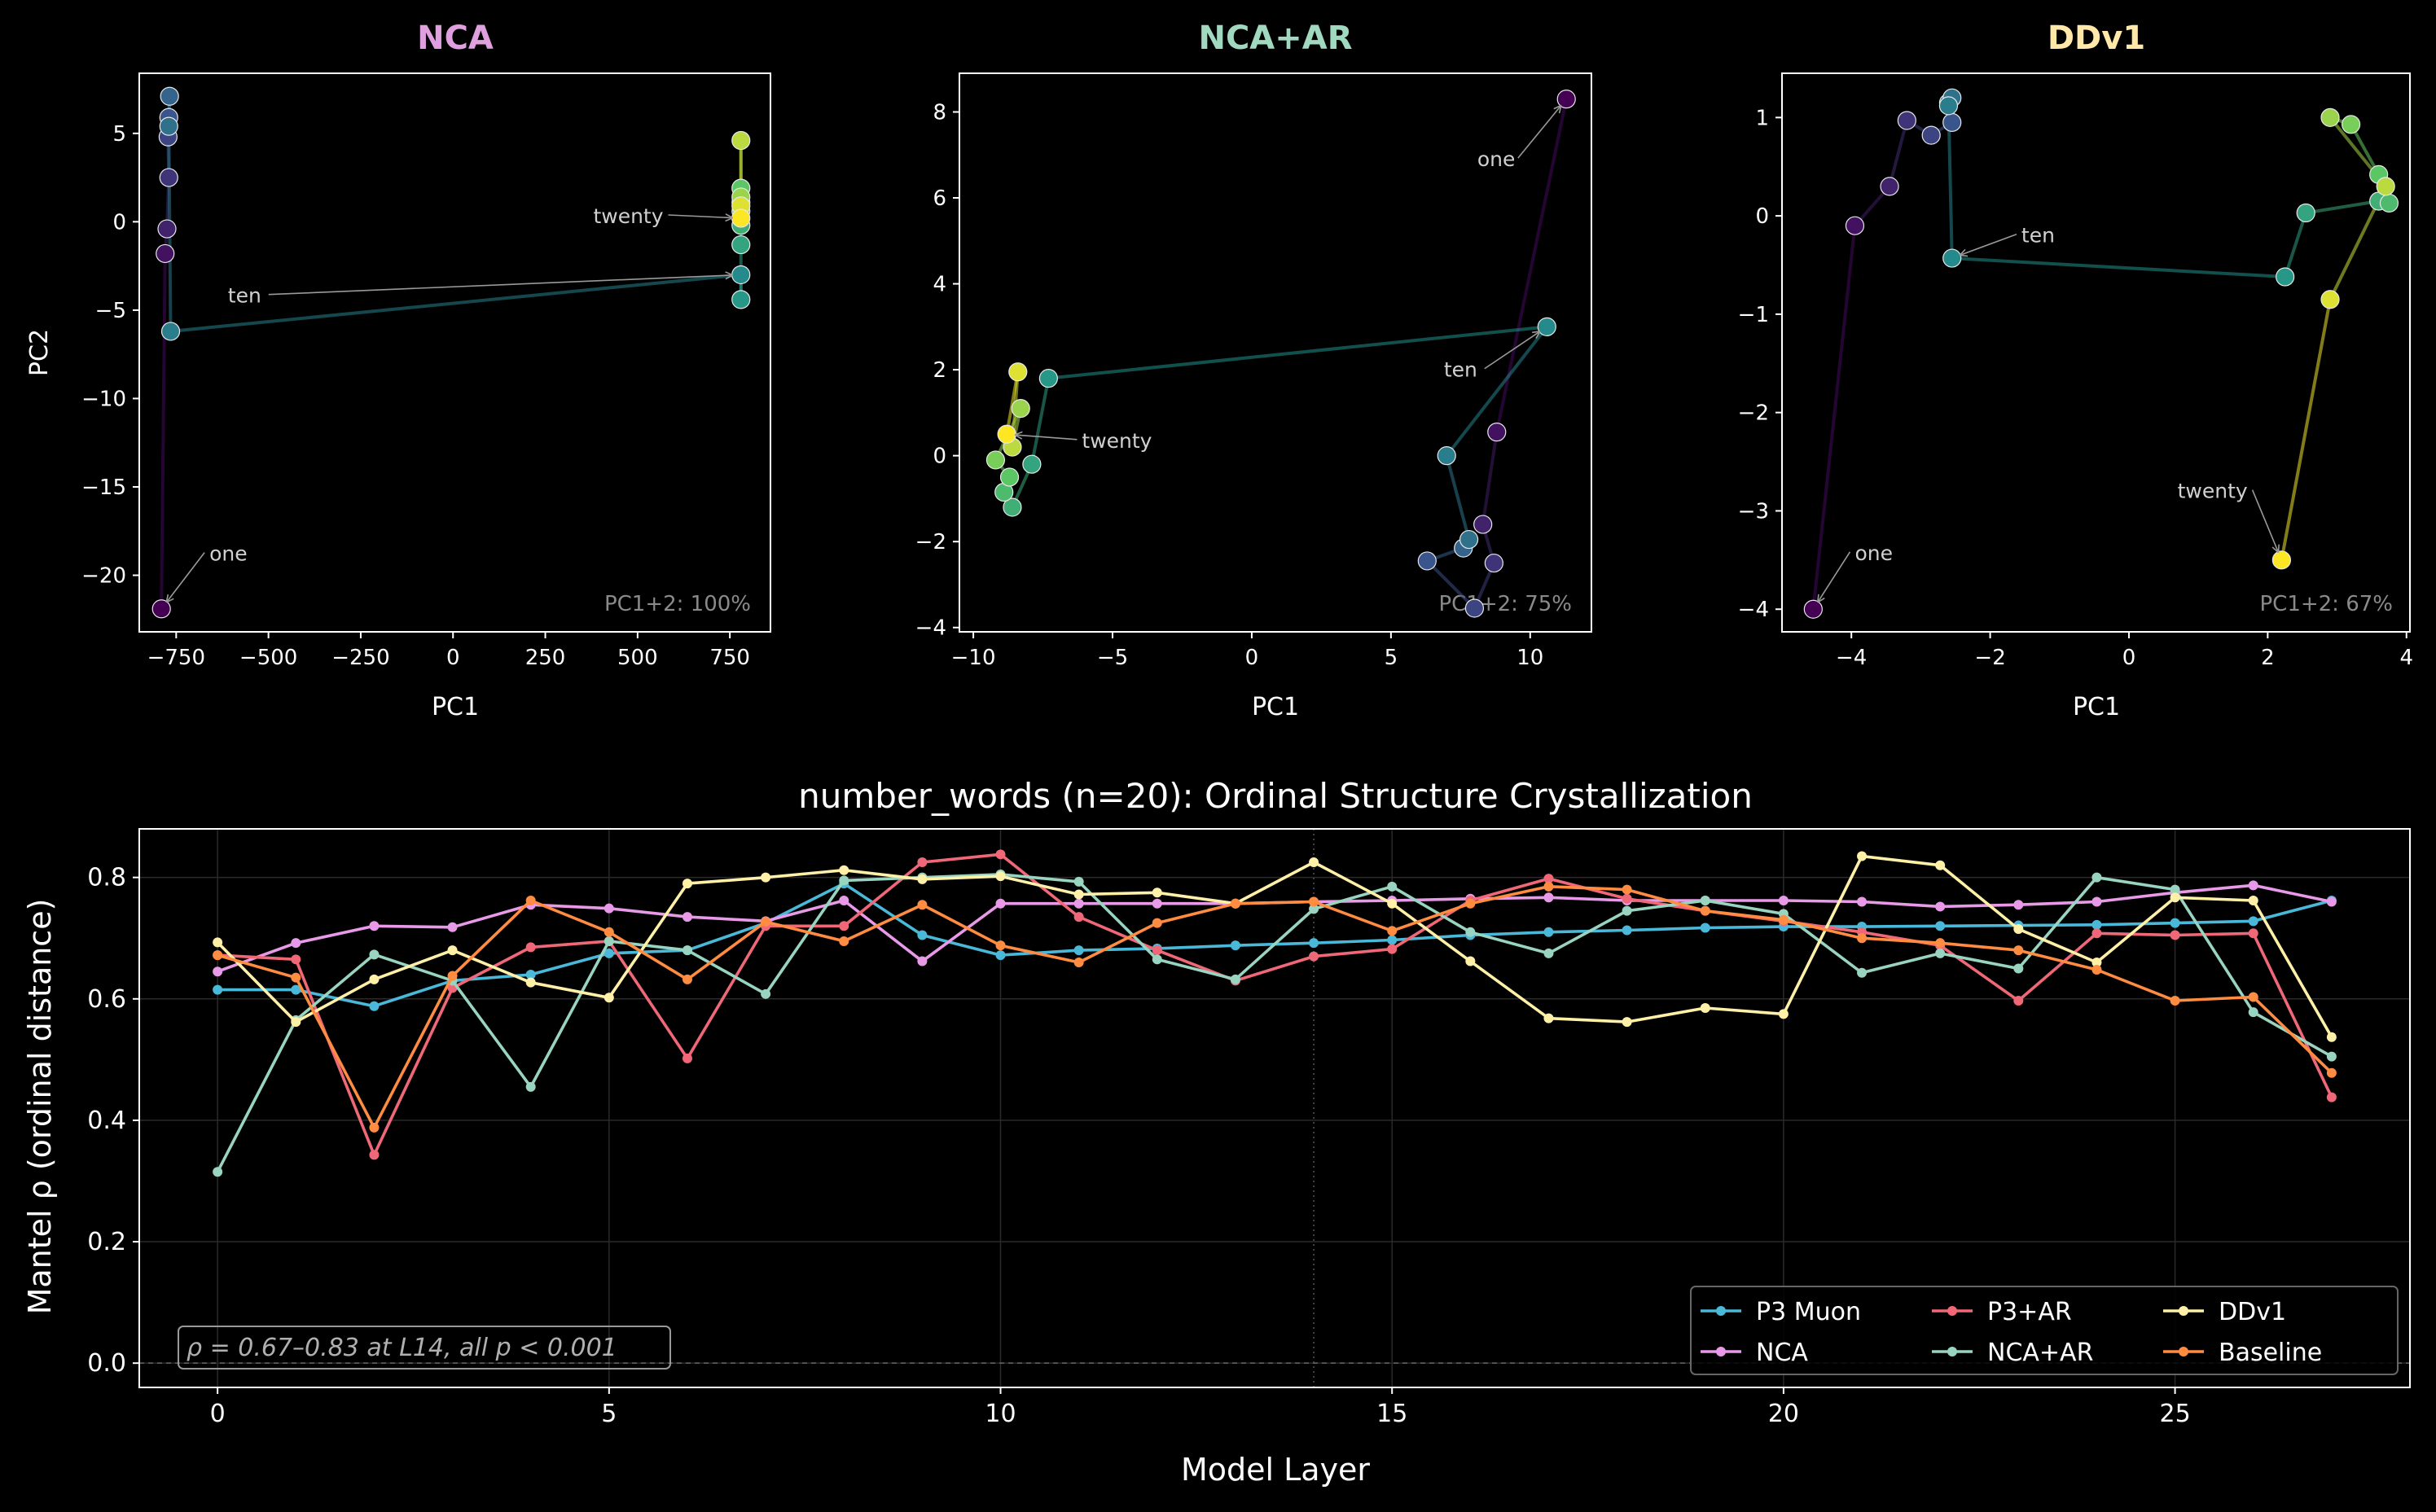  What do you see at coordinates (1783, 1414) in the screenshot?
I see `x-tick-label: 20` at bounding box center [1783, 1414].